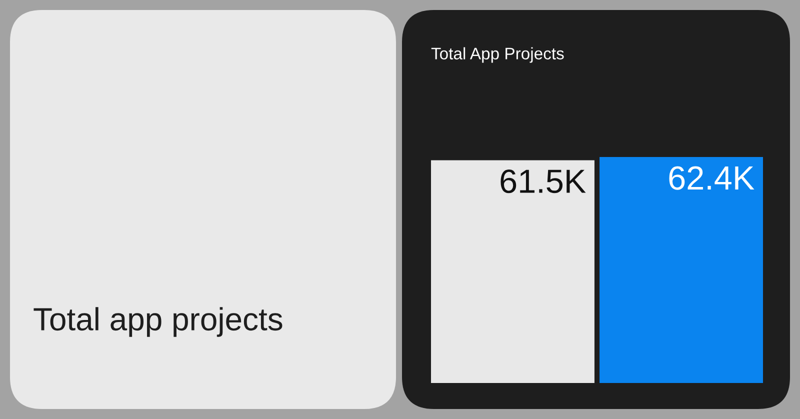 The width and height of the screenshot is (800, 419). I want to click on data-label: 62.4K, so click(711, 178).